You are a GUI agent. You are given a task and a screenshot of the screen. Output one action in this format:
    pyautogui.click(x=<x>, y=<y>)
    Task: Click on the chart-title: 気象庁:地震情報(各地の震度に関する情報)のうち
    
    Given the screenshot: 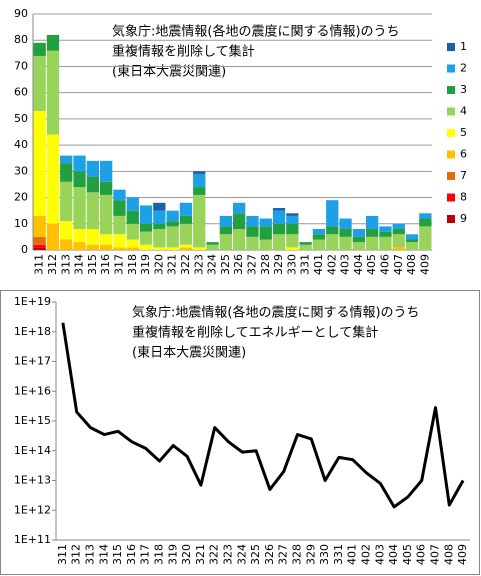 What is the action you would take?
    pyautogui.click(x=276, y=313)
    